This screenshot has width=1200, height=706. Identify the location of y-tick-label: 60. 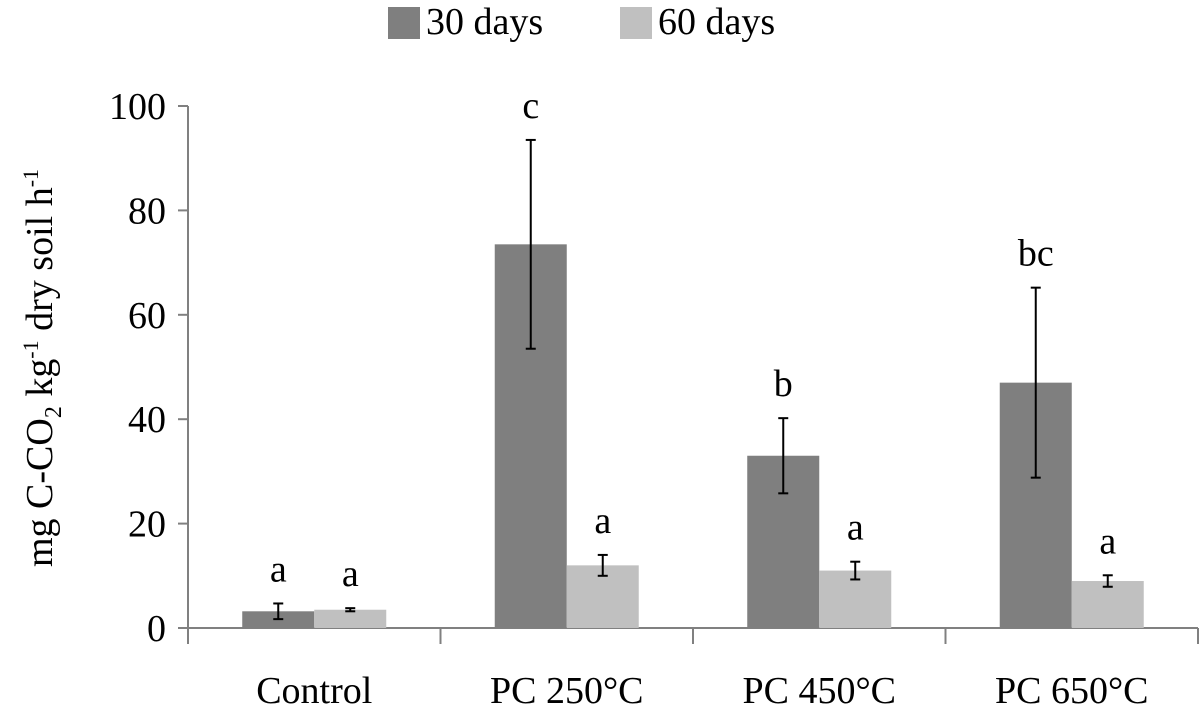
(147, 316).